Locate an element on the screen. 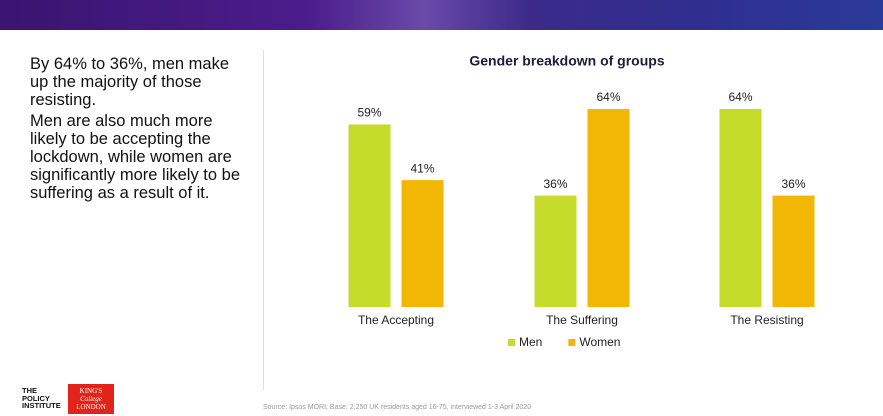  legend-label: Women is located at coordinates (599, 342).